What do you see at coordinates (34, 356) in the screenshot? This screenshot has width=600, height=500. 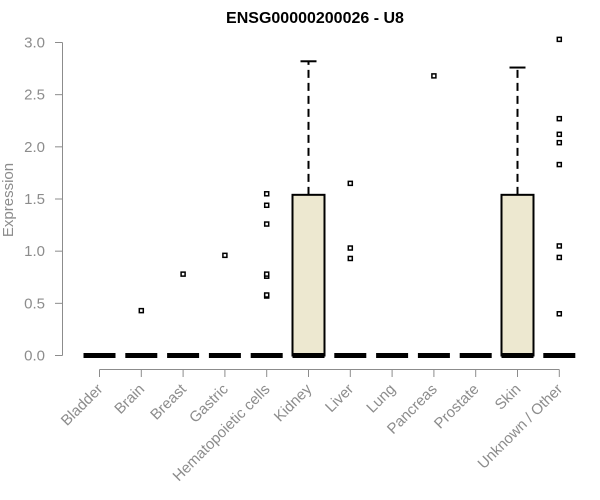 I see `y-tick-label: 0.0` at bounding box center [34, 356].